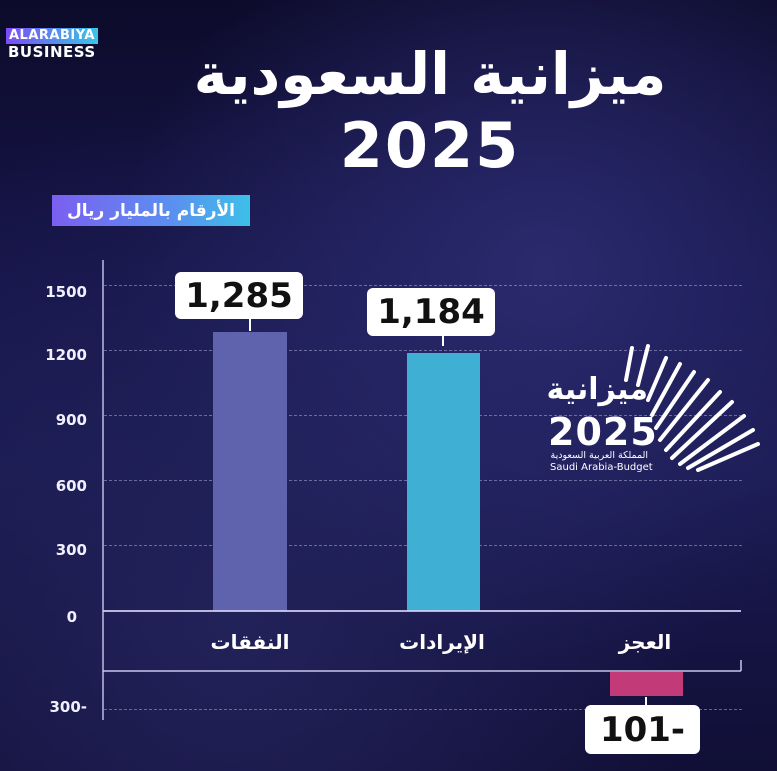  Describe the element at coordinates (68, 707) in the screenshot. I see `y-tick-neg300: 300-` at that location.